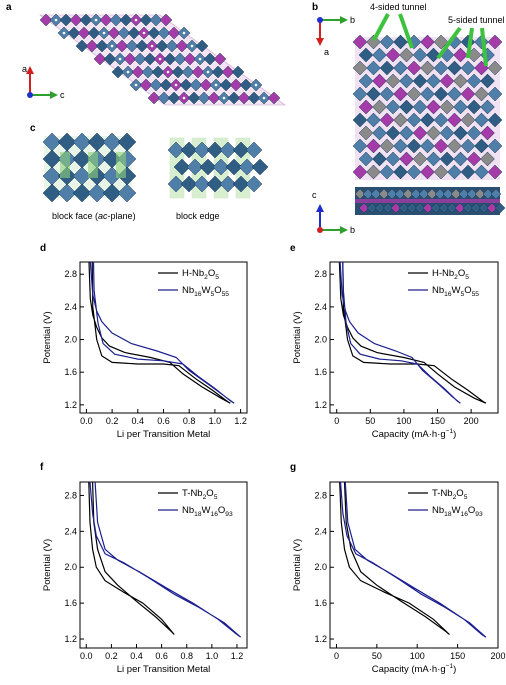  What do you see at coordinates (62, 95) in the screenshot?
I see `axis-c-label: c` at bounding box center [62, 95].